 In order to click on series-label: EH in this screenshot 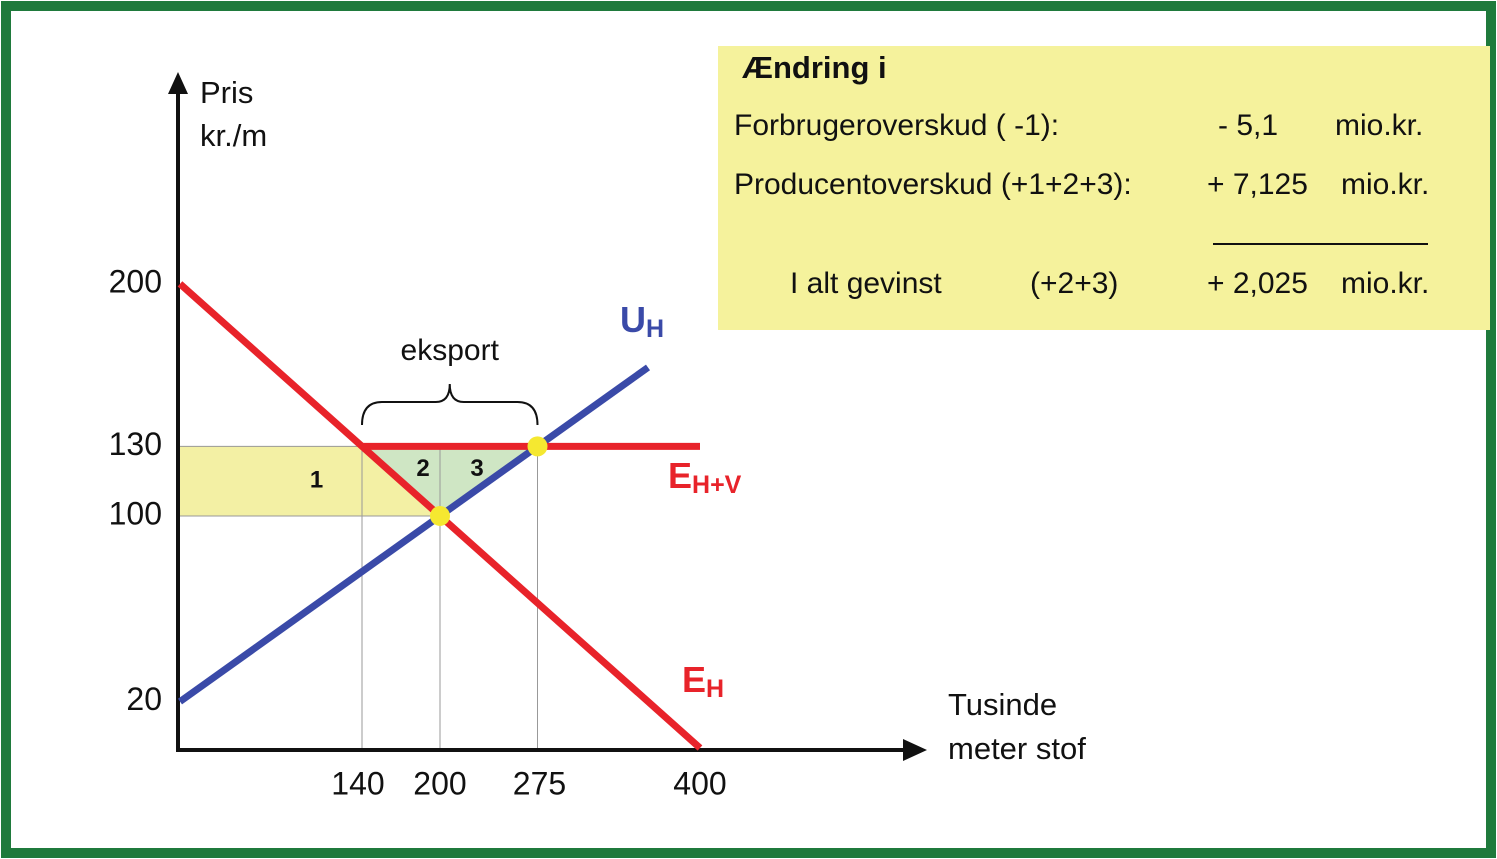, I will do `click(703, 681)`.